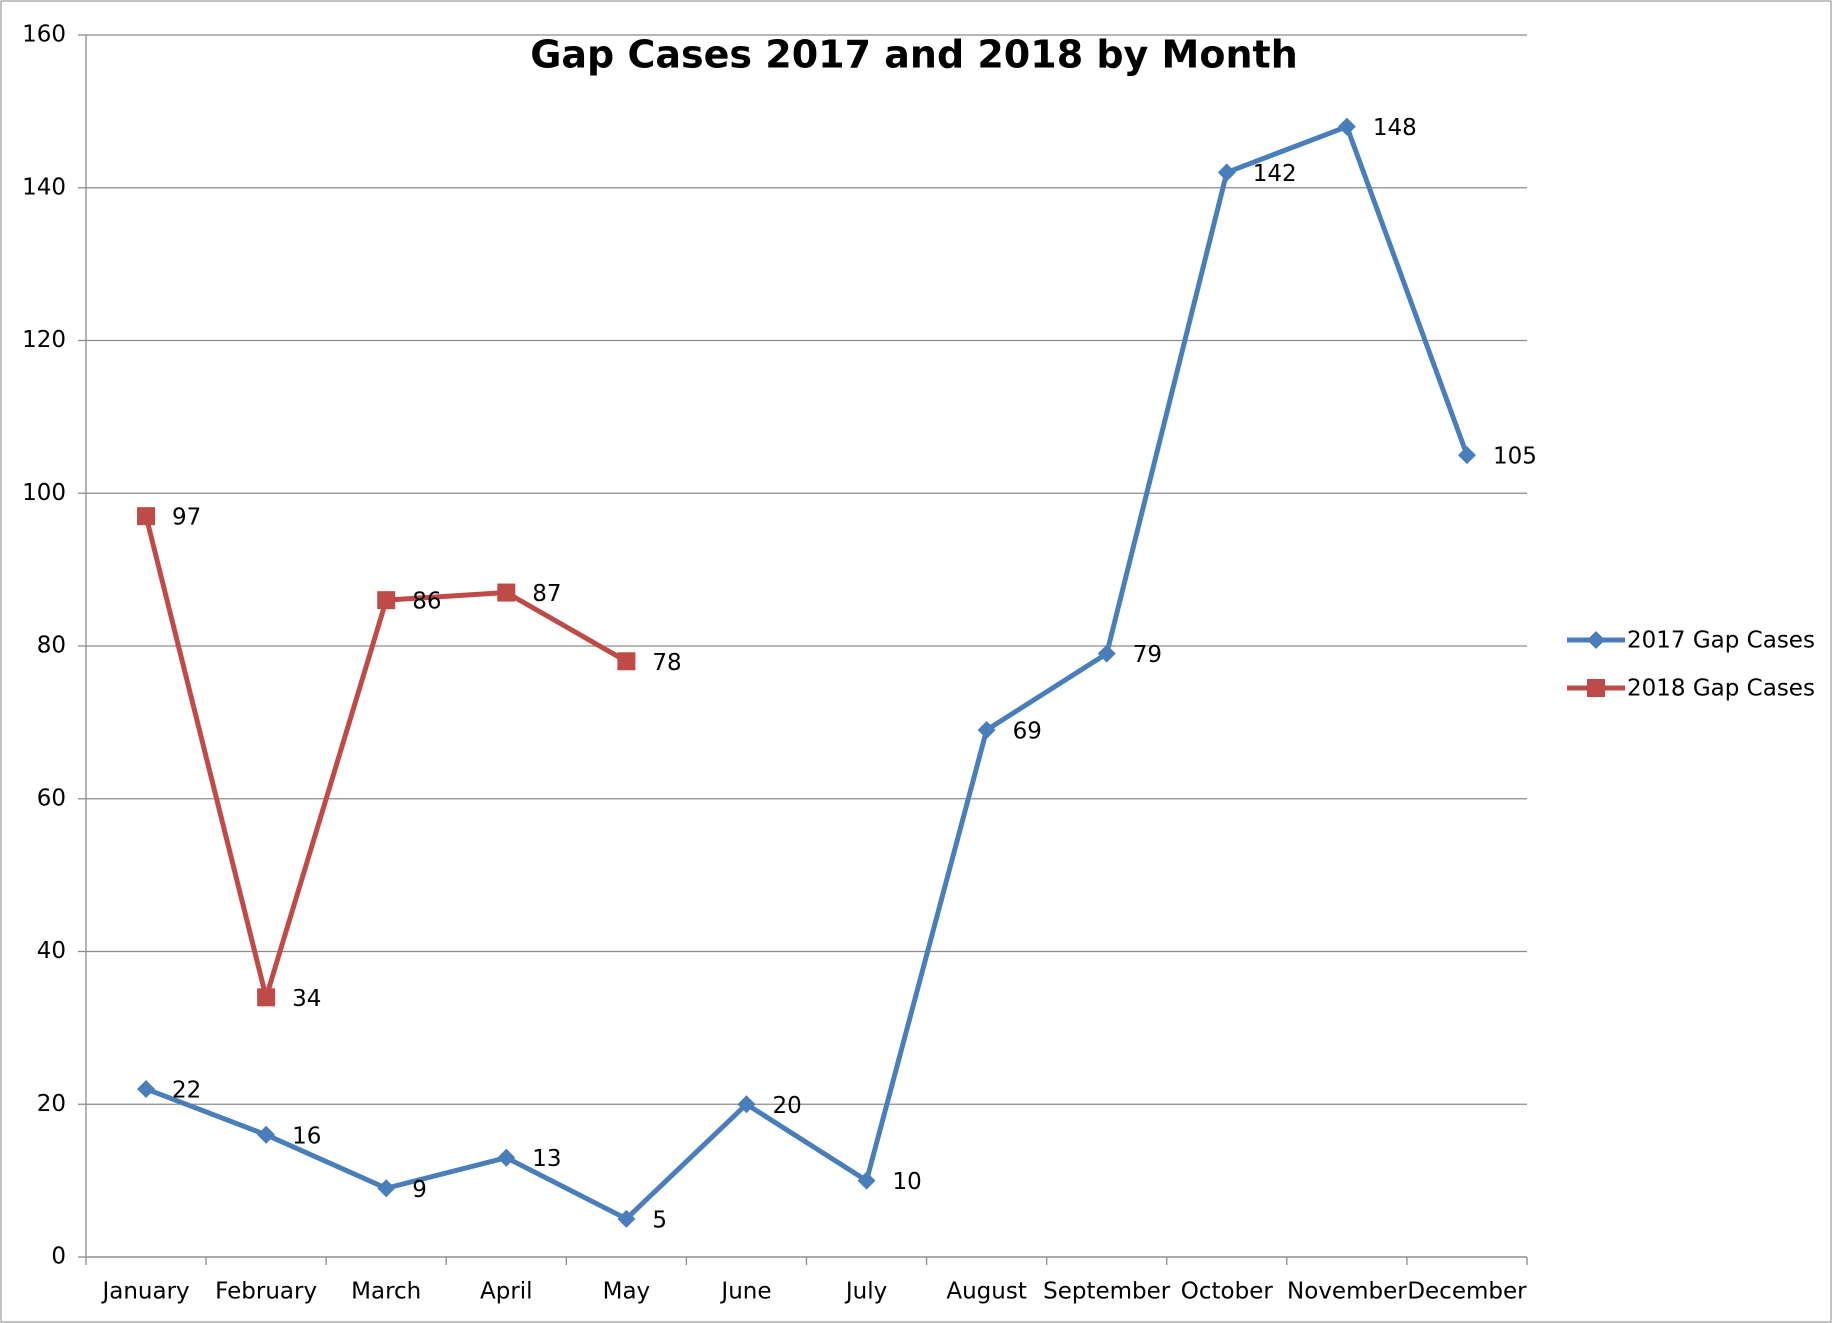  I want to click on x-tick-label: December, so click(1467, 1292).